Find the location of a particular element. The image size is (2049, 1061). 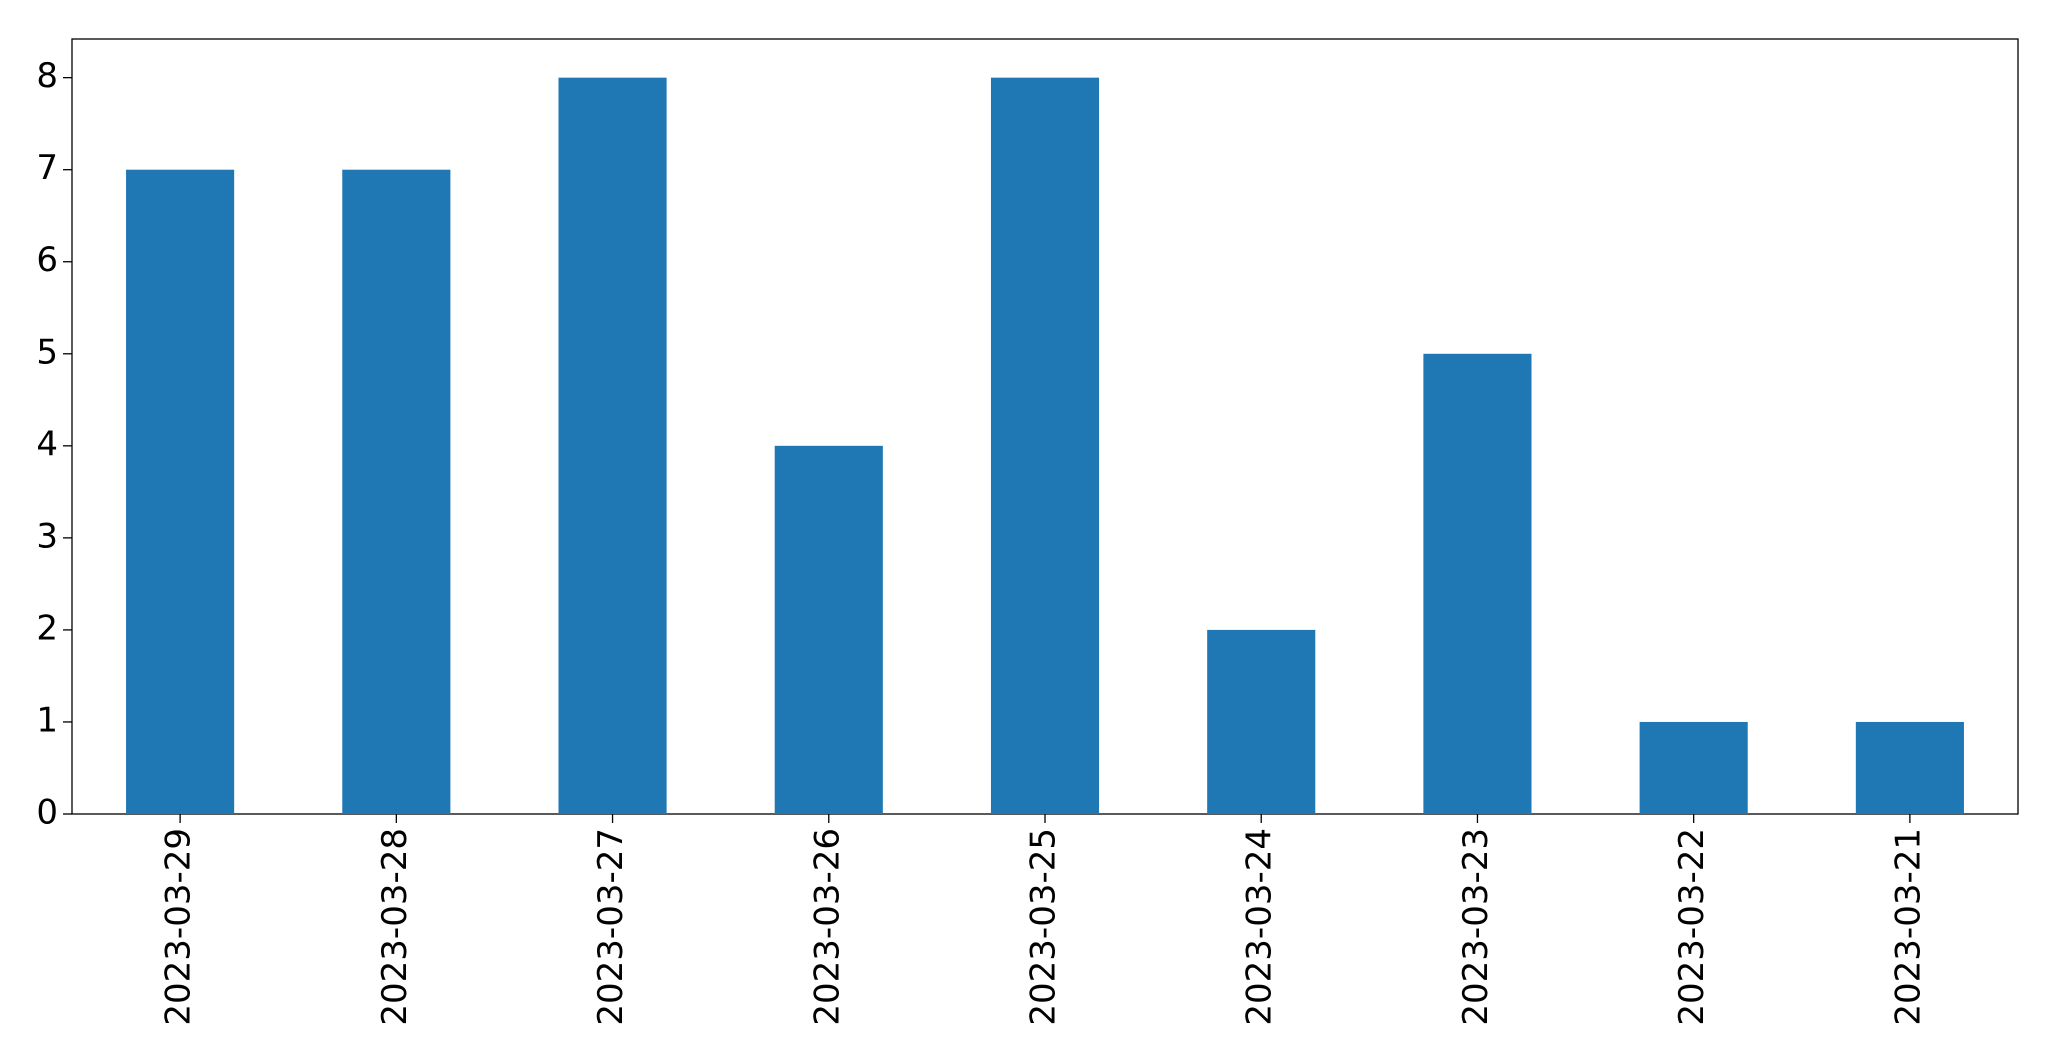

x-tick-label: 2023-03-29 is located at coordinates (179, 927).